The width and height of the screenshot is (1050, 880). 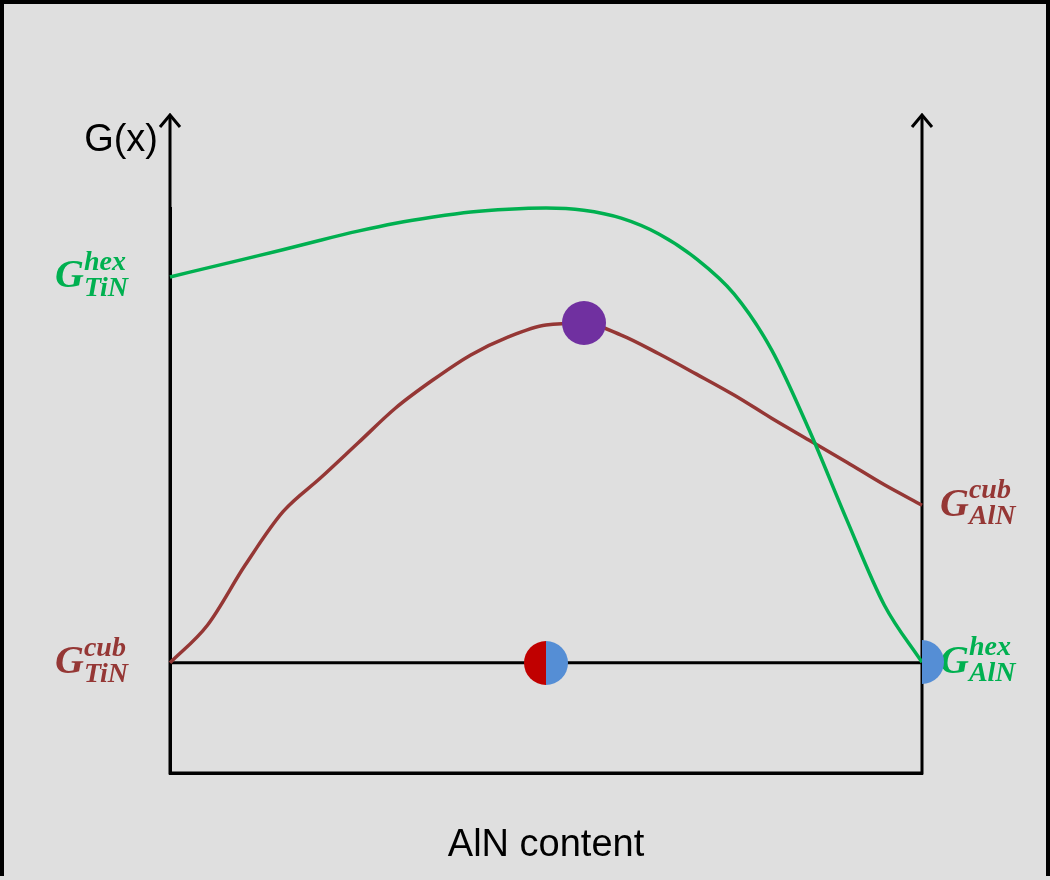 What do you see at coordinates (121, 138) in the screenshot?
I see `y-axis-title: G(x)` at bounding box center [121, 138].